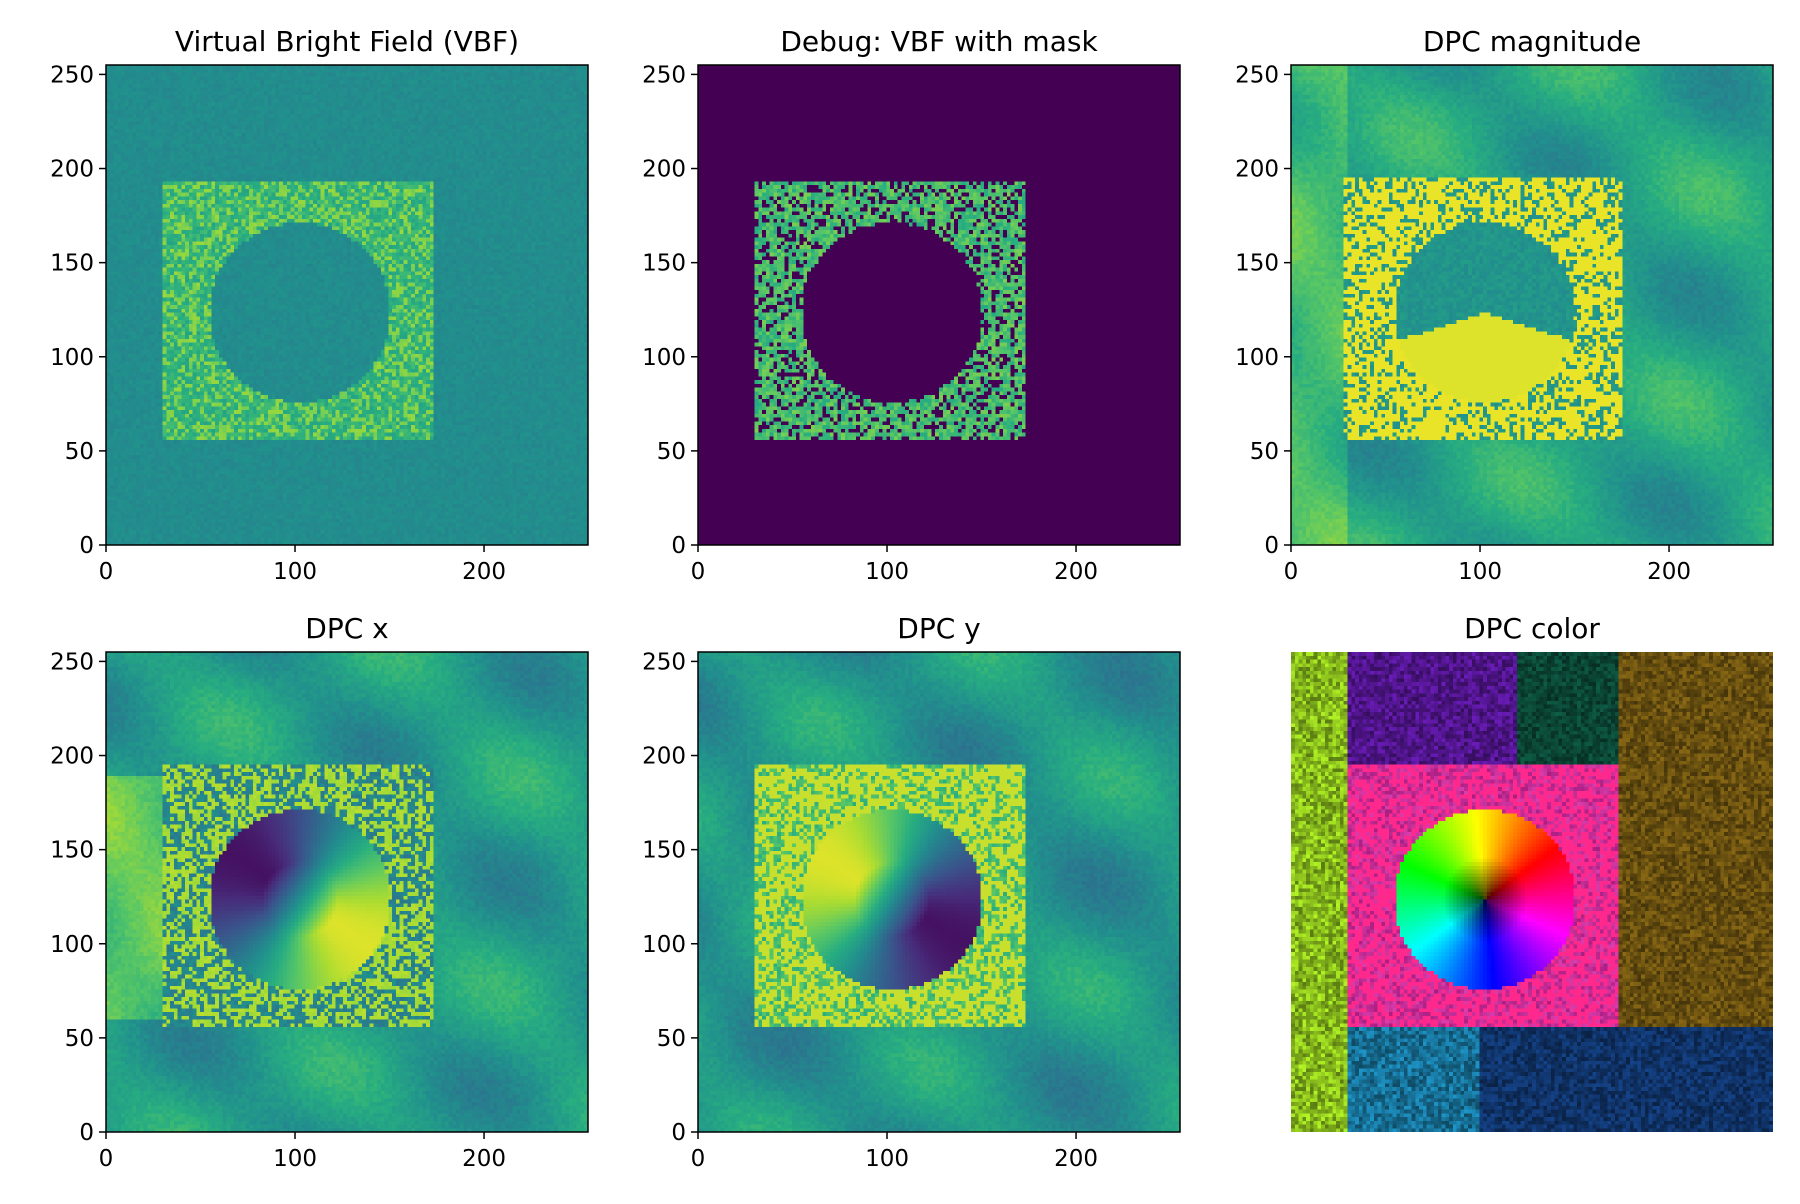 This screenshot has width=1800, height=1204. I want to click on panel-title: DPC y, so click(938, 628).